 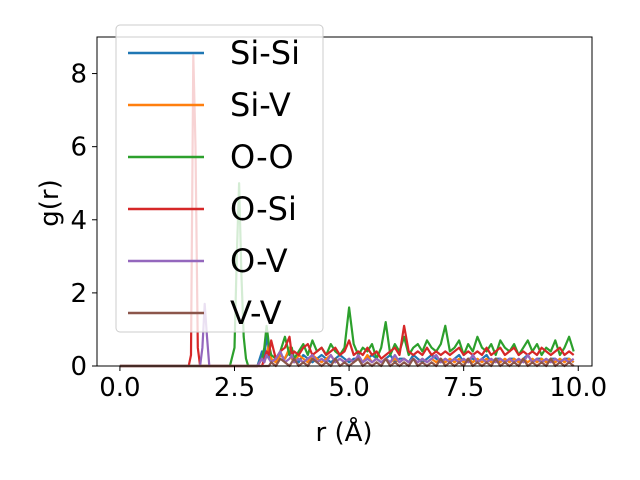 I want to click on legend-label-o-v: O-V, so click(x=259, y=261).